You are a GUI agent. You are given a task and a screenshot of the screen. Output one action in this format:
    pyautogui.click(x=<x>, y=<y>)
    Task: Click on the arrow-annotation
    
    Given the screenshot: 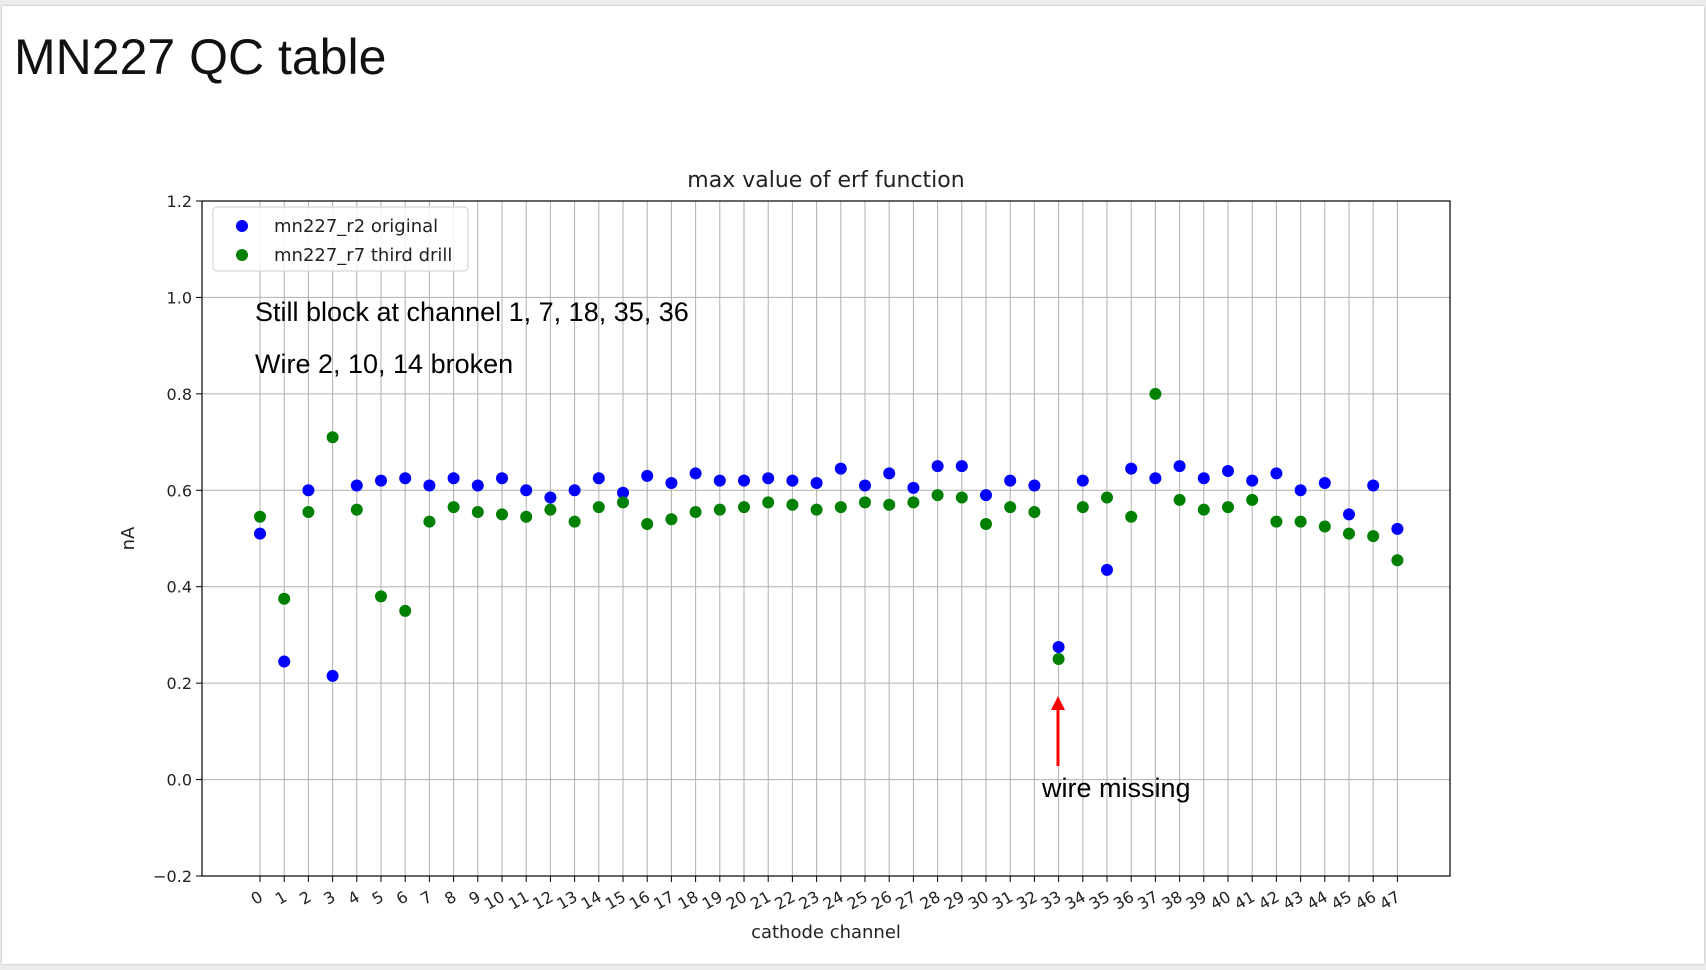 What is the action you would take?
    pyautogui.click(x=1058, y=731)
    